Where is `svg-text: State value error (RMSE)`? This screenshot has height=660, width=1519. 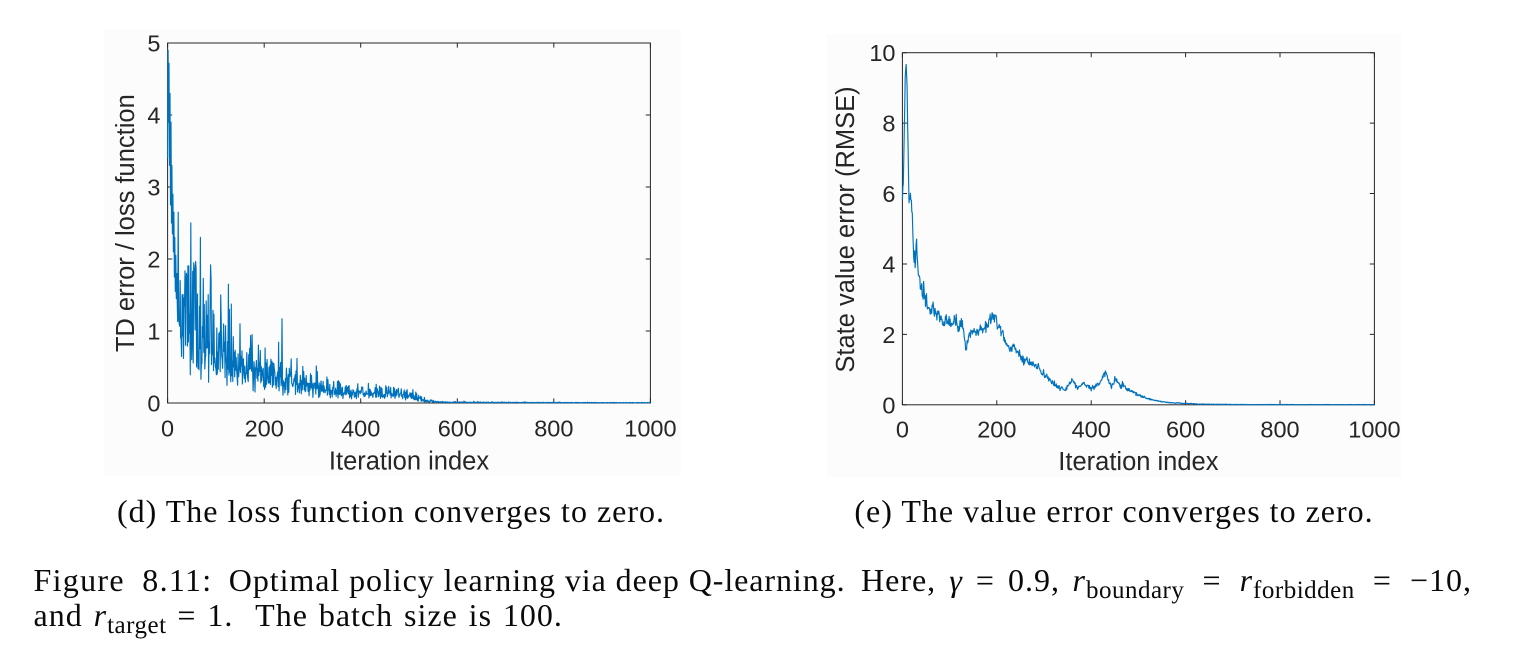
svg-text: State value error (RMSE) is located at coordinates (846, 229).